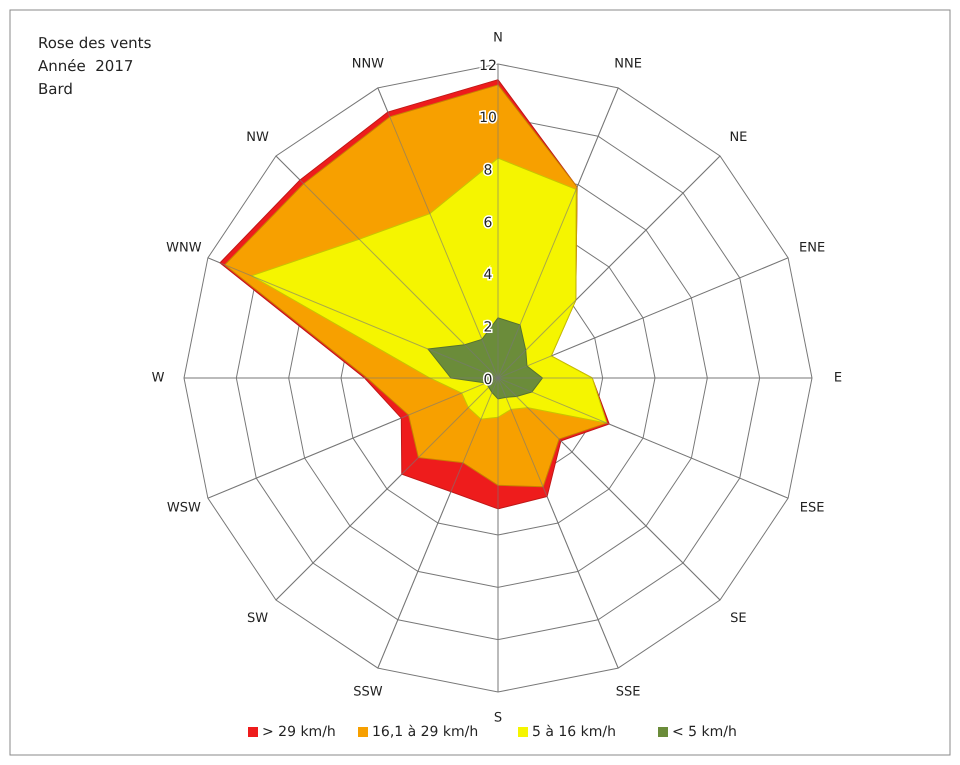  What do you see at coordinates (425, 732) in the screenshot?
I see `legend-label: 16,1 à 29 km/h` at bounding box center [425, 732].